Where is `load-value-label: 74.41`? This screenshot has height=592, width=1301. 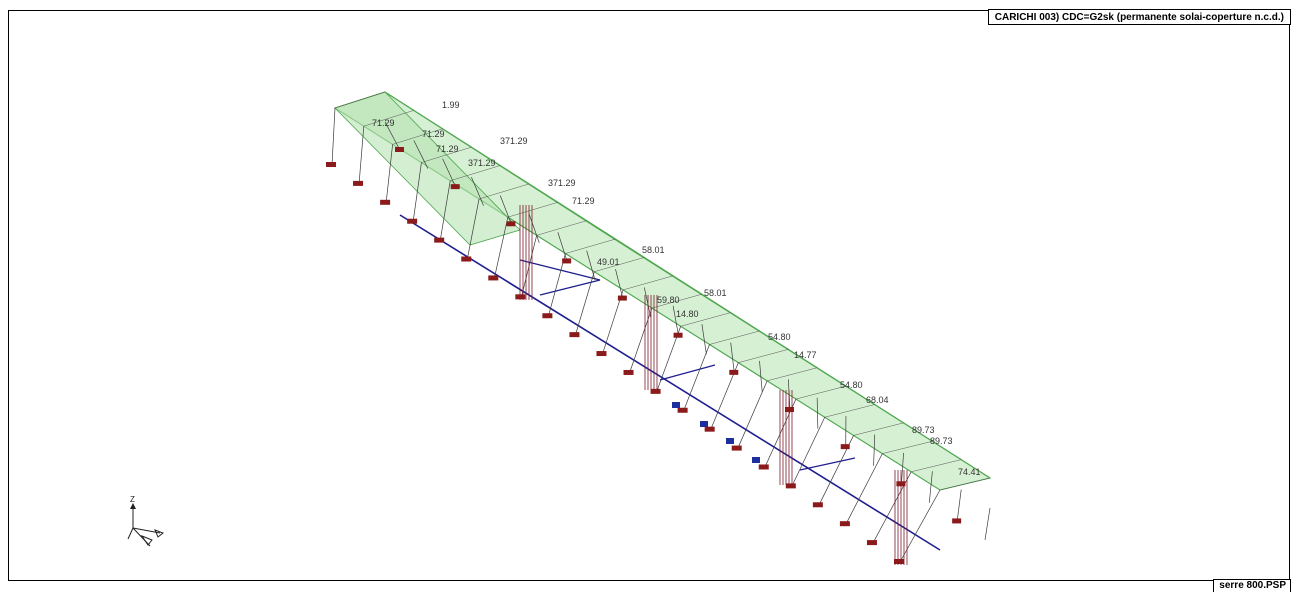
load-value-label: 74.41 is located at coordinates (969, 472).